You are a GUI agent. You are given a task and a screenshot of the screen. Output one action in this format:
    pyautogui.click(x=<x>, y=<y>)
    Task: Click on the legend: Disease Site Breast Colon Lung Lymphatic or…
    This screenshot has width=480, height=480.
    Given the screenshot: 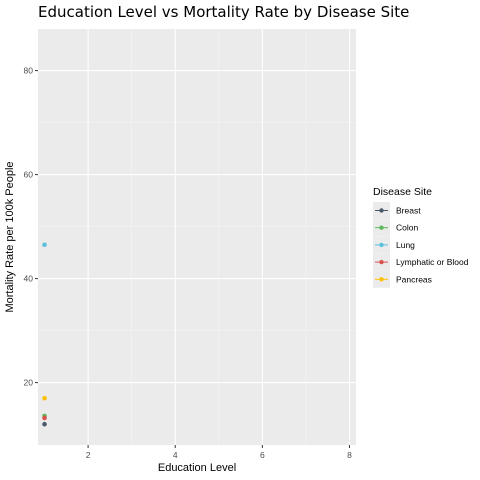 What is the action you would take?
    pyautogui.click(x=421, y=237)
    